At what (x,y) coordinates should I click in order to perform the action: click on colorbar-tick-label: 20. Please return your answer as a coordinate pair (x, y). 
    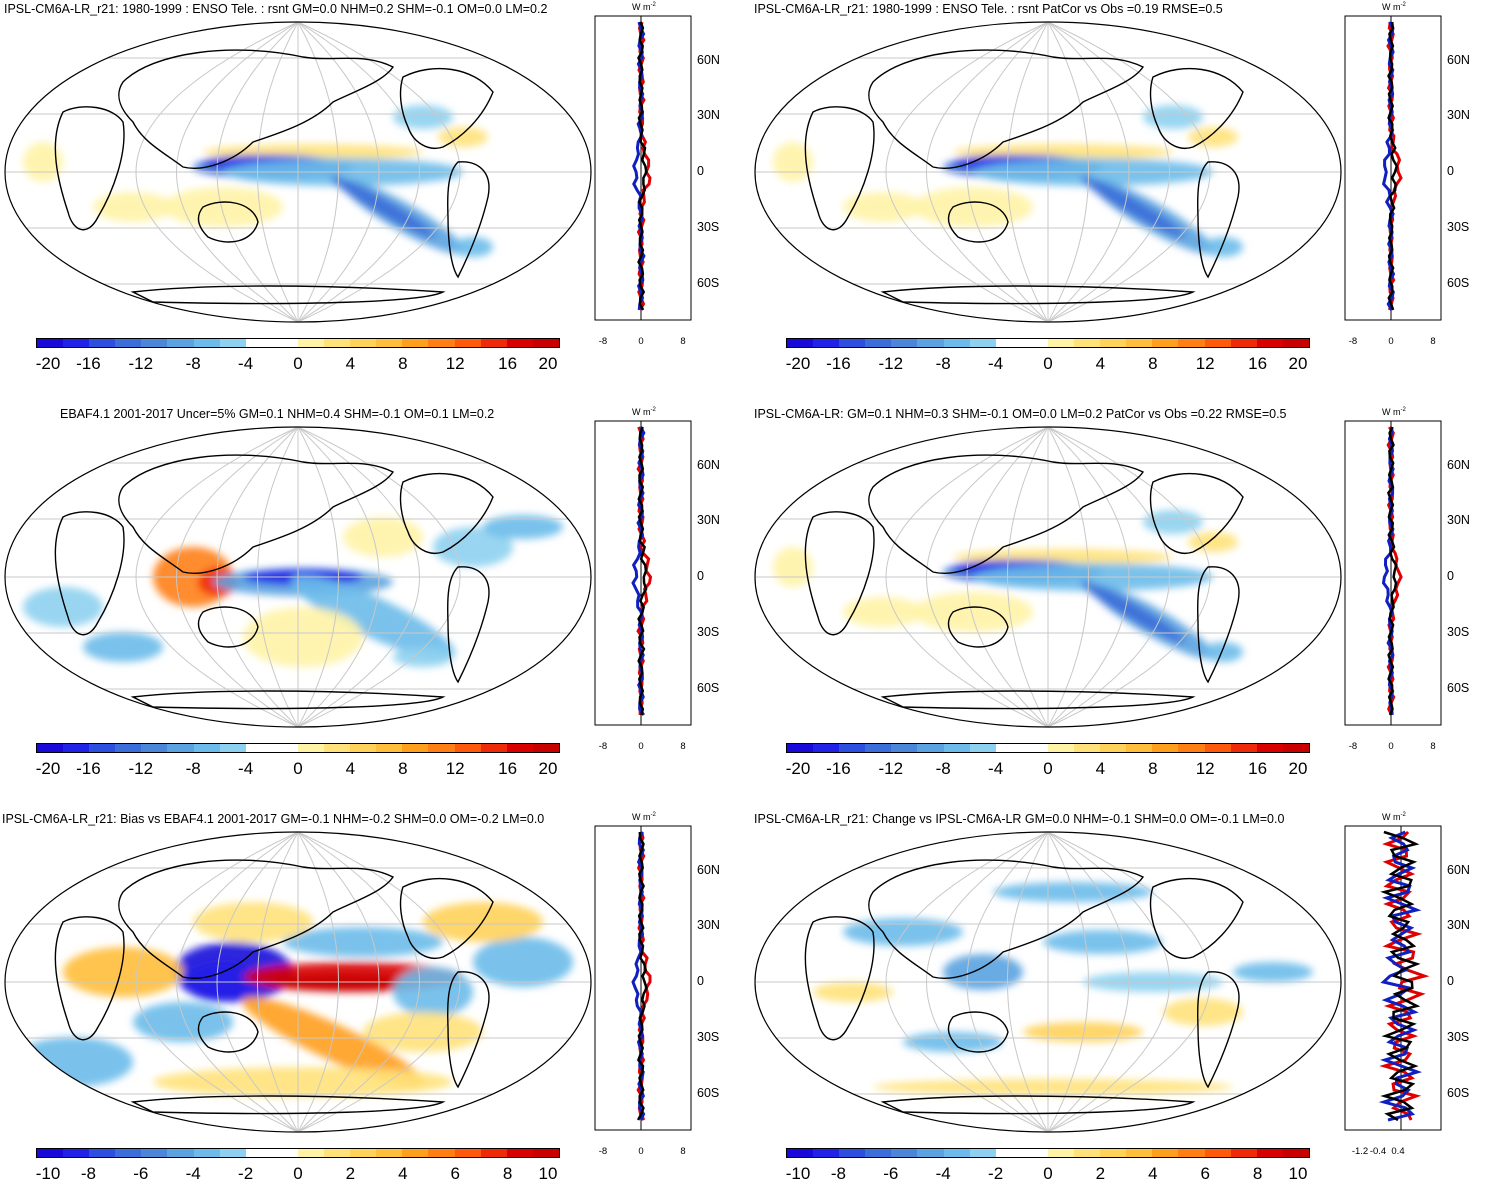
    Looking at the image, I should click on (1298, 364).